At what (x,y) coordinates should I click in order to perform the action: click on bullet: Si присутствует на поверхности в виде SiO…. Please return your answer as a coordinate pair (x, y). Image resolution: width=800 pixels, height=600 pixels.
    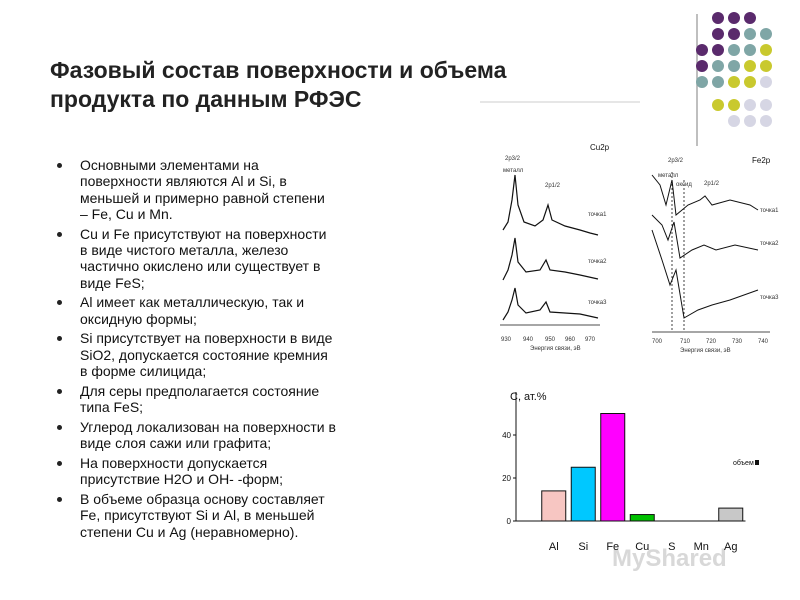
    Looking at the image, I should click on (227, 354).